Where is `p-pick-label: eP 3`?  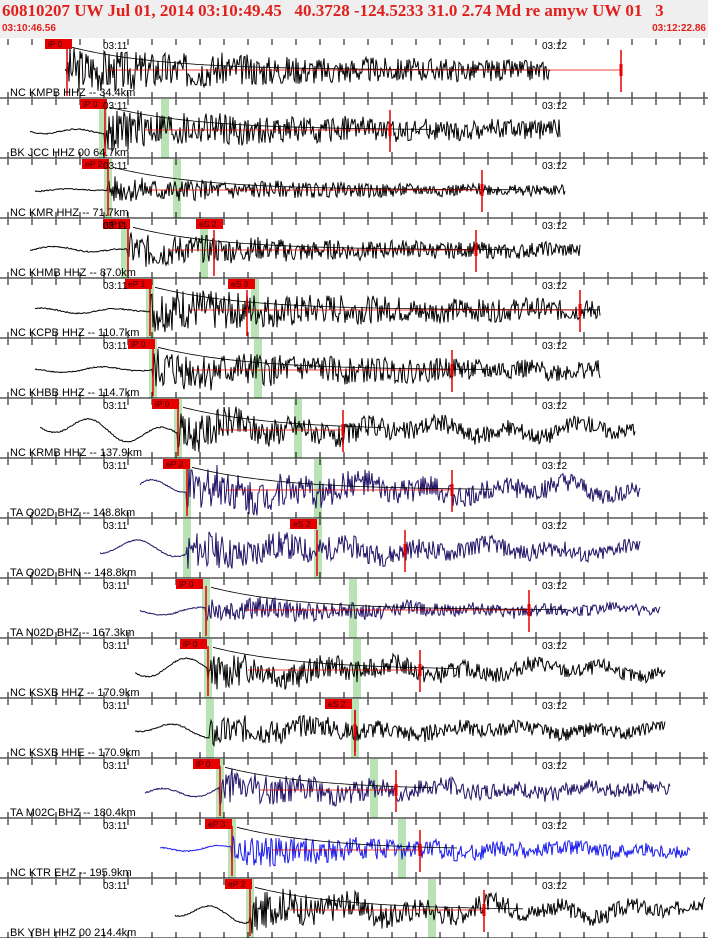 p-pick-label: eP 3 is located at coordinates (217, 824).